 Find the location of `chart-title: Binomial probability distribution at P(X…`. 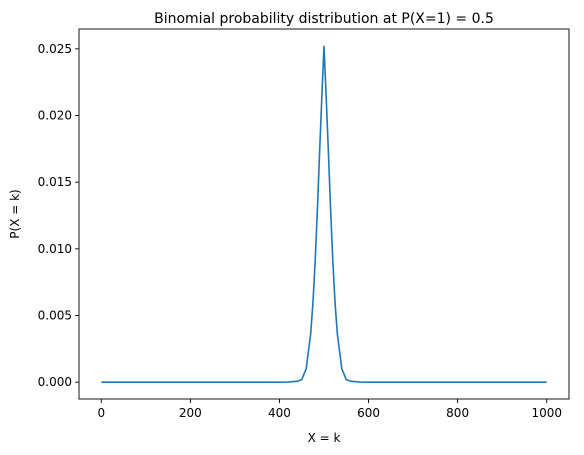

chart-title: Binomial probability distribution at P(X… is located at coordinates (324, 19).